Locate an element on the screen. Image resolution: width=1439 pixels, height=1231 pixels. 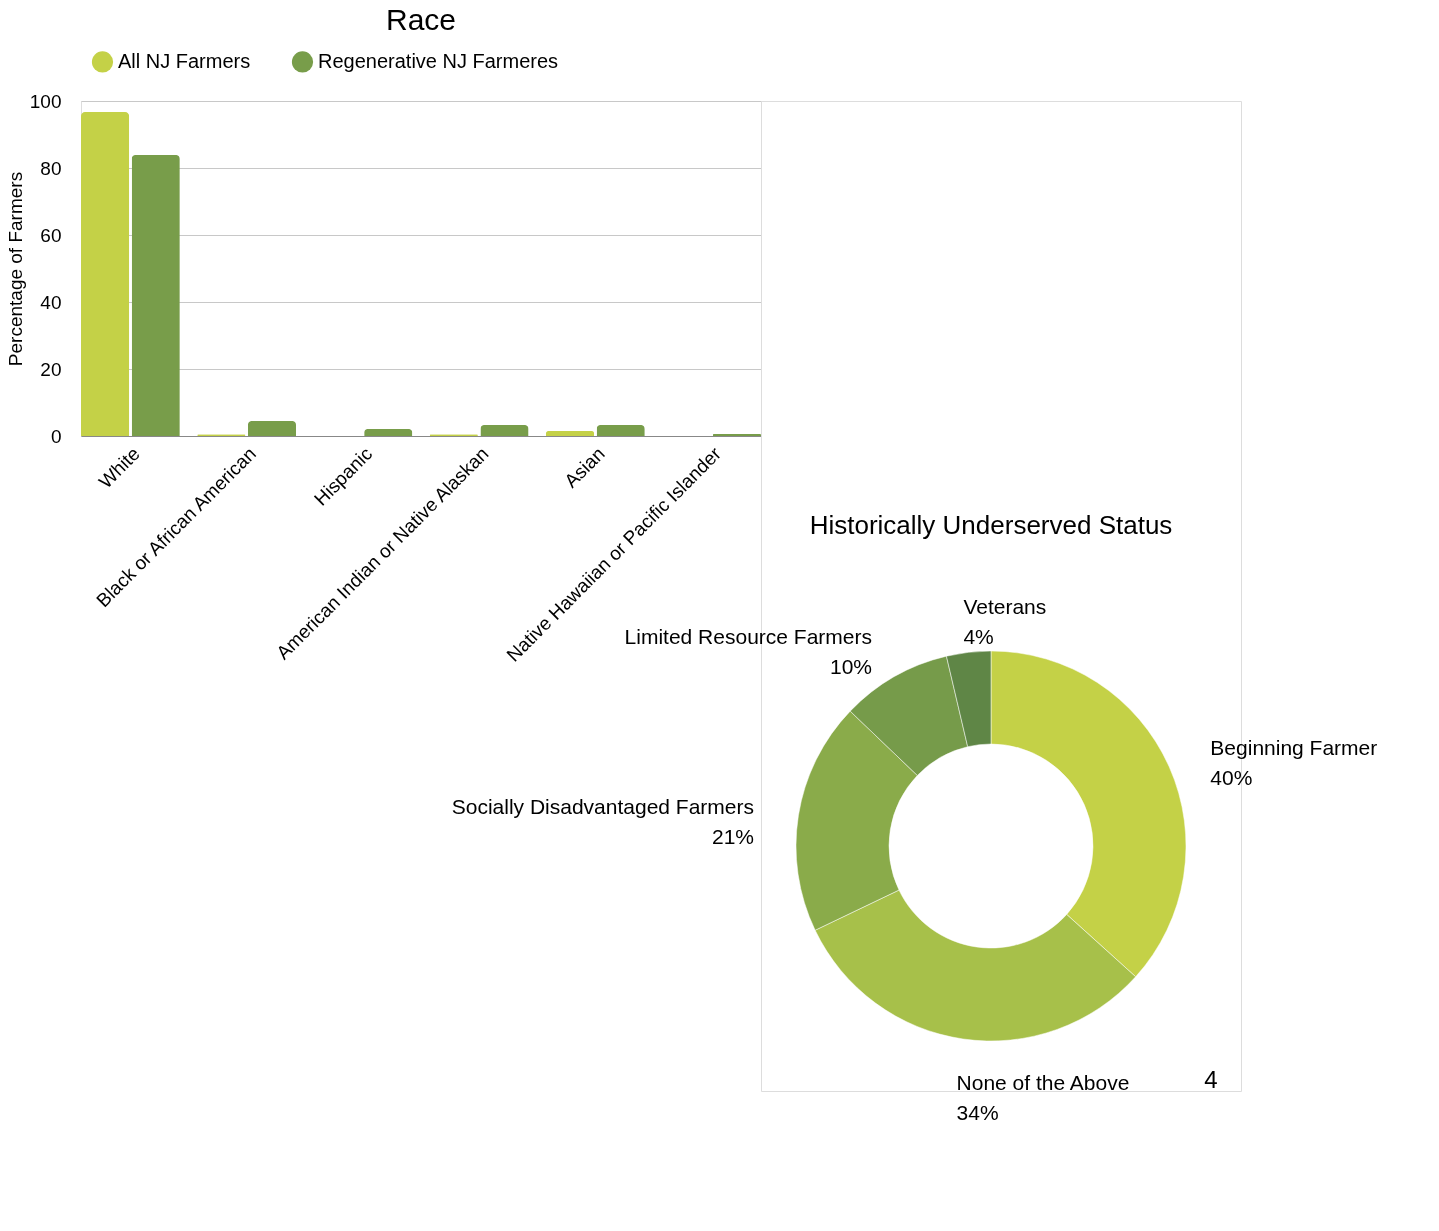
y-tick-label: 60 is located at coordinates (51, 235).